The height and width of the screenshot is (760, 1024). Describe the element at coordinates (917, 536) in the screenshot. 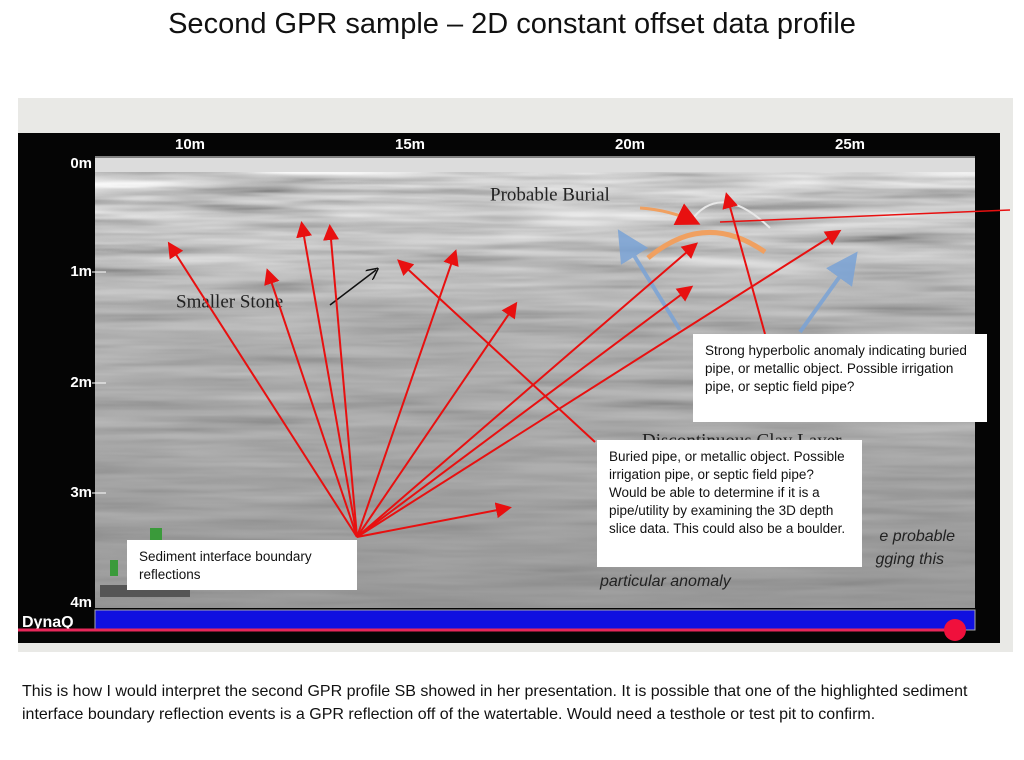

I see `annotation: e probable` at that location.